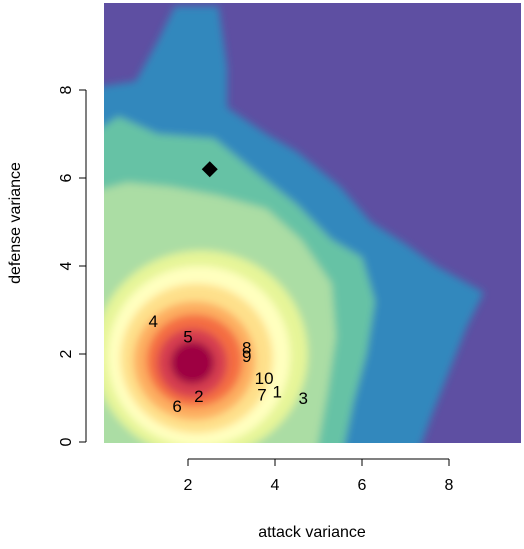 The image size is (524, 549). I want to click on x-tick-label: 6, so click(362, 485).